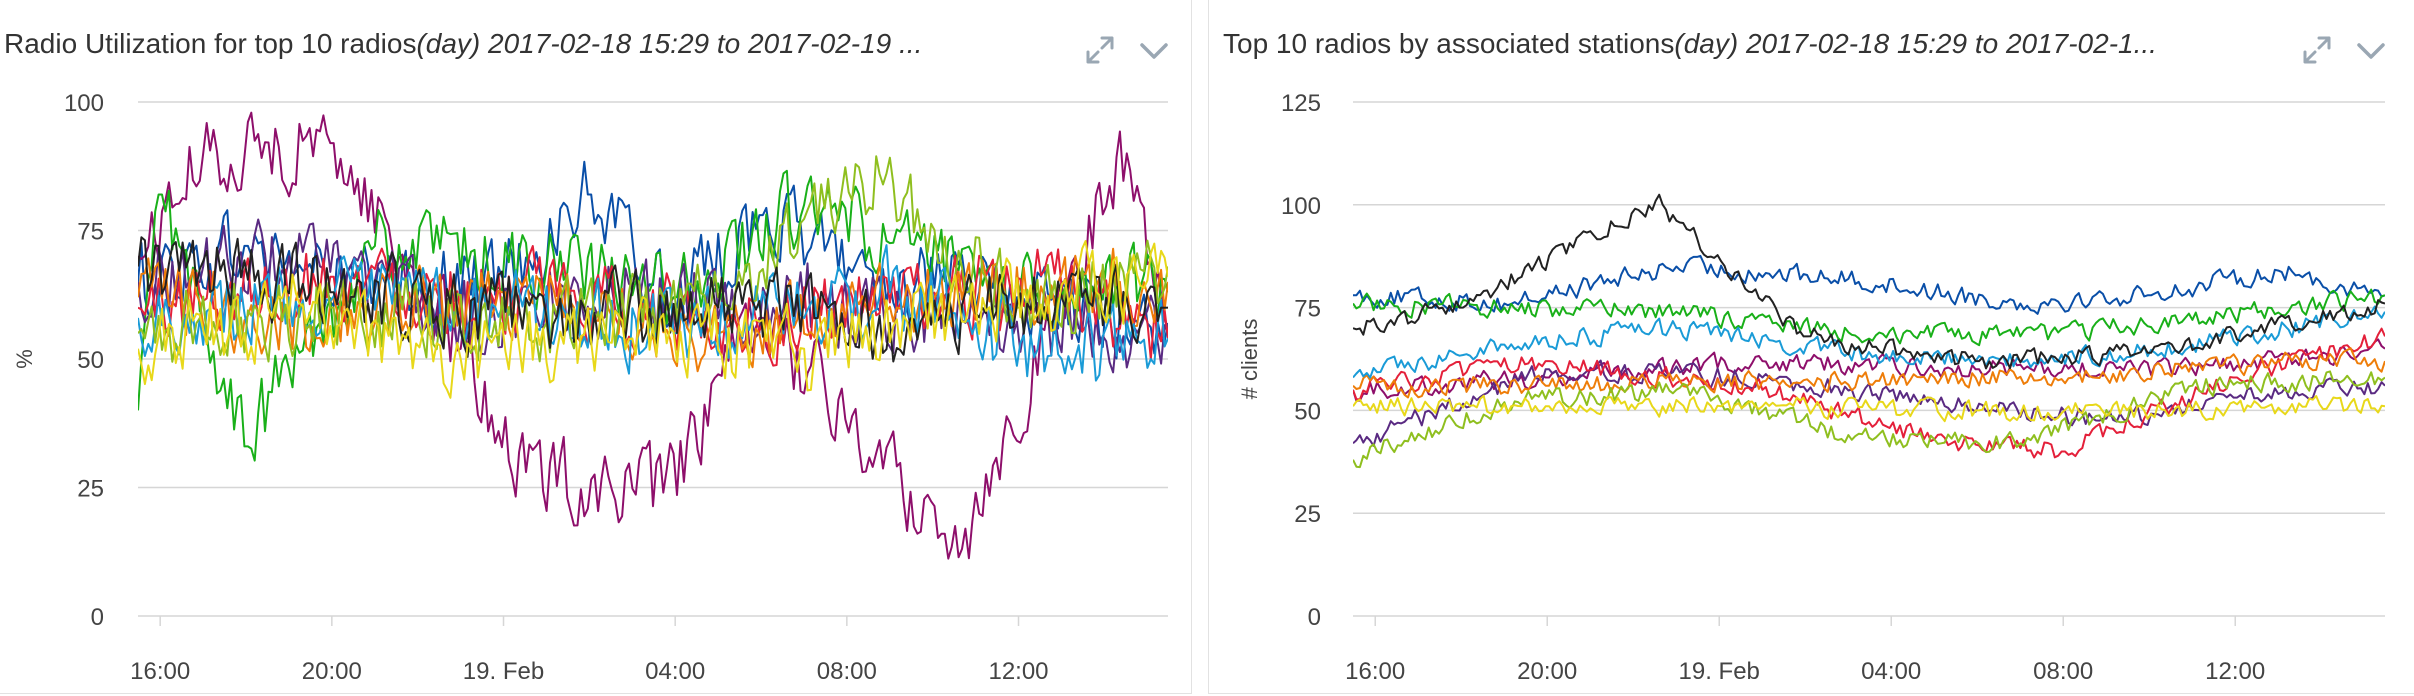 This screenshot has height=696, width=2414. Describe the element at coordinates (1249, 359) in the screenshot. I see `y-axis-label: # clients` at that location.